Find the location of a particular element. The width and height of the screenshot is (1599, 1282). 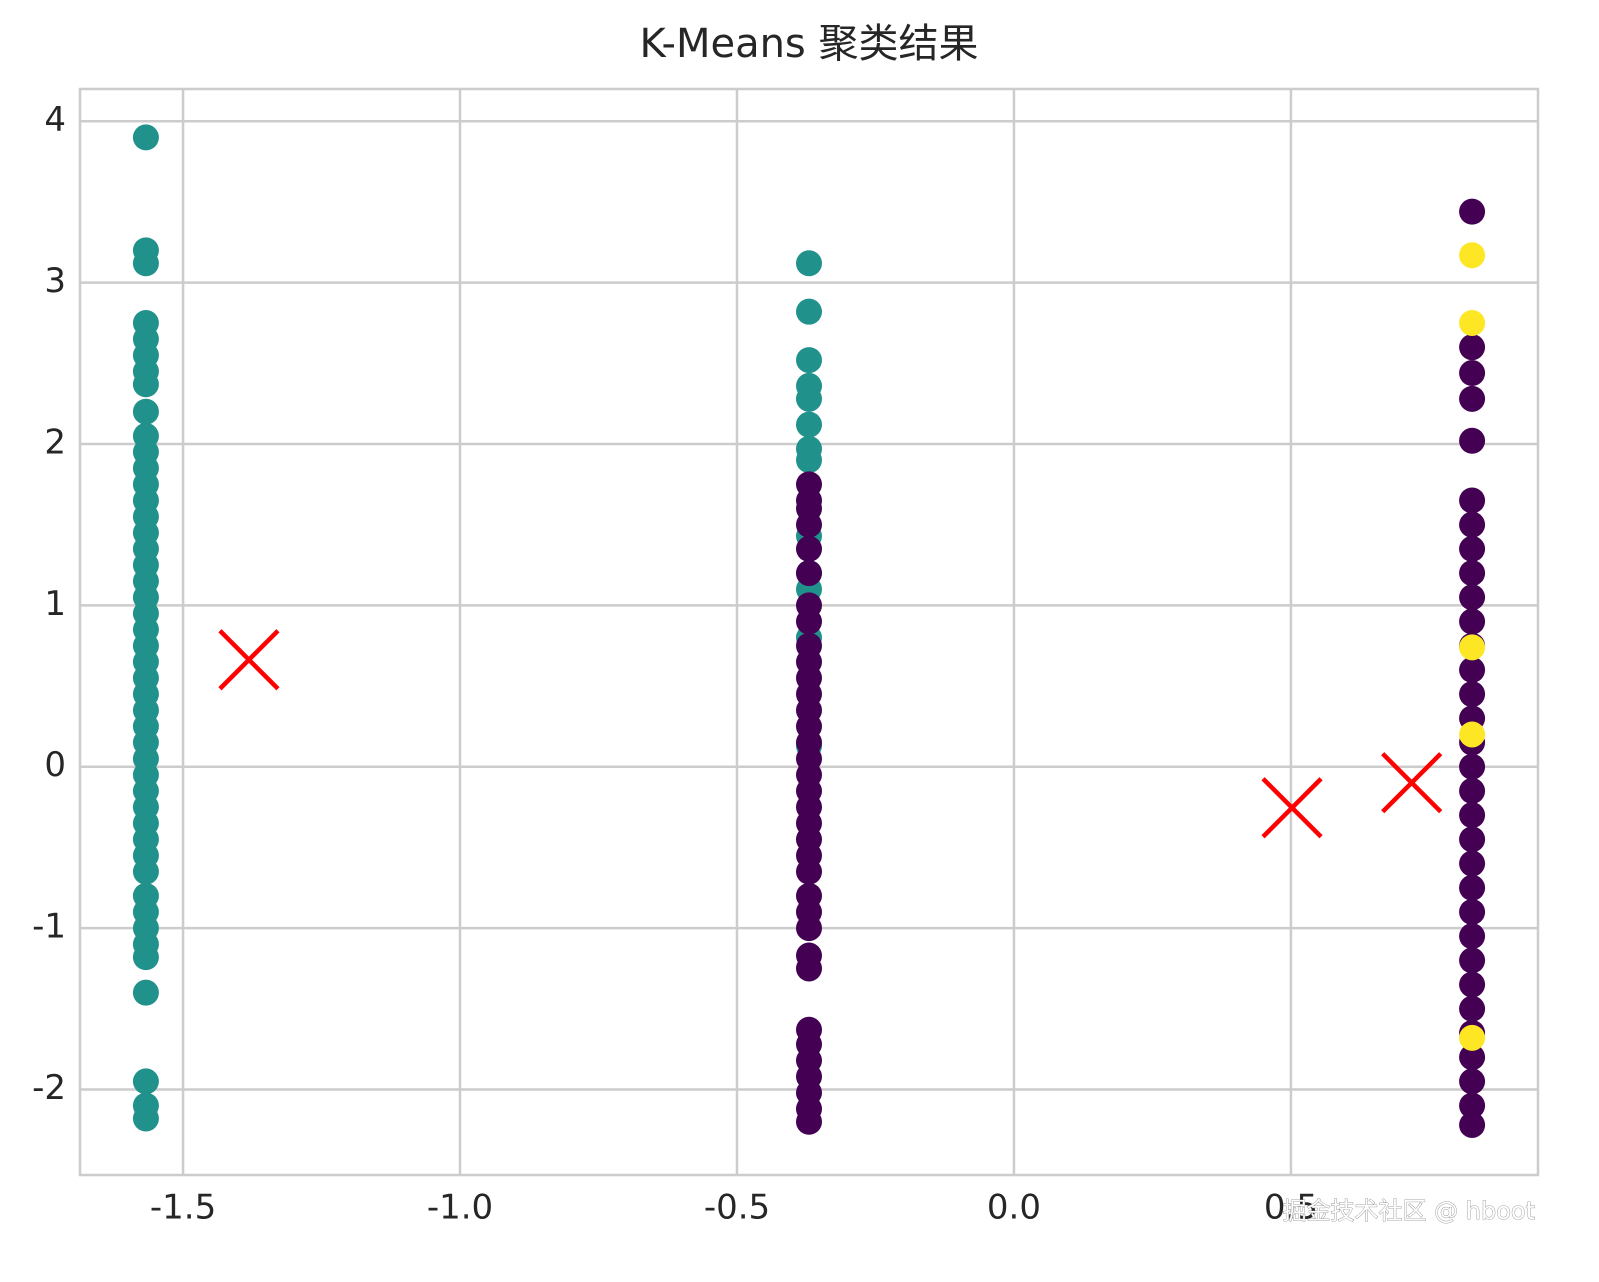

x-tick-label: 0.0 is located at coordinates (1014, 1208).